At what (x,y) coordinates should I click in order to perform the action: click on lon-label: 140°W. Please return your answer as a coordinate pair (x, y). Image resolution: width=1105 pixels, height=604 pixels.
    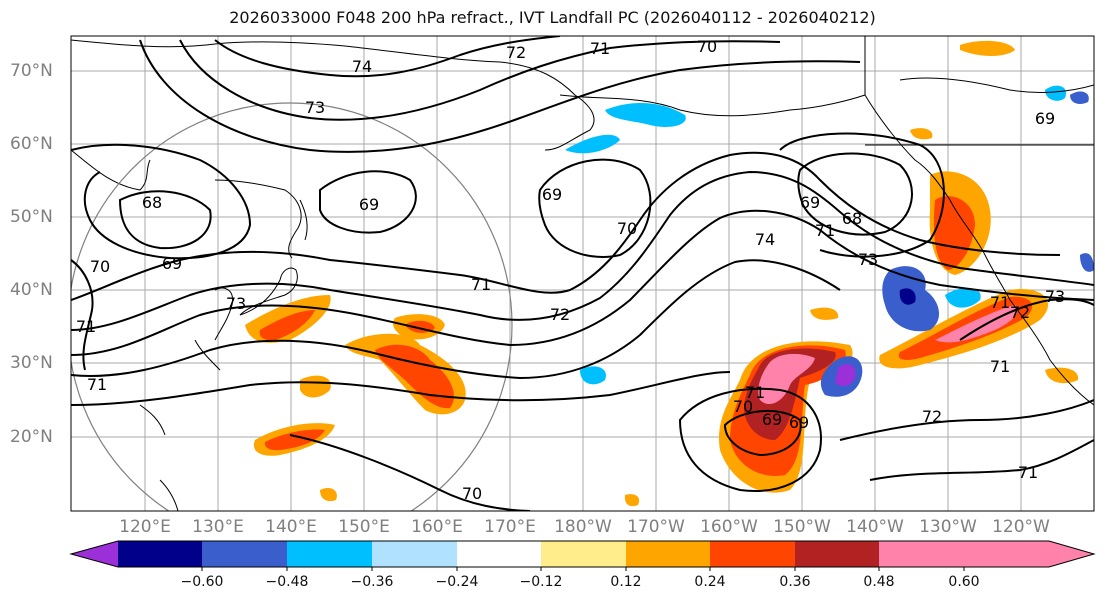
    Looking at the image, I should click on (875, 527).